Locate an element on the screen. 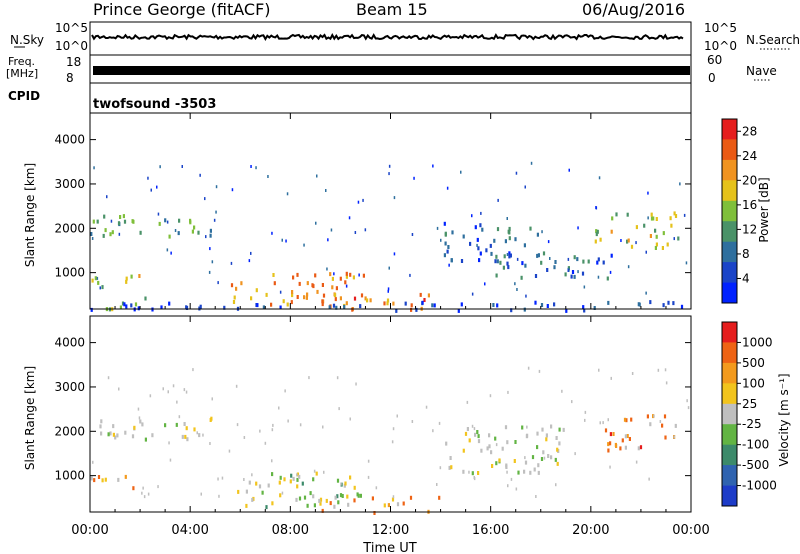  x-tick-label: 20:00 is located at coordinates (590, 530).